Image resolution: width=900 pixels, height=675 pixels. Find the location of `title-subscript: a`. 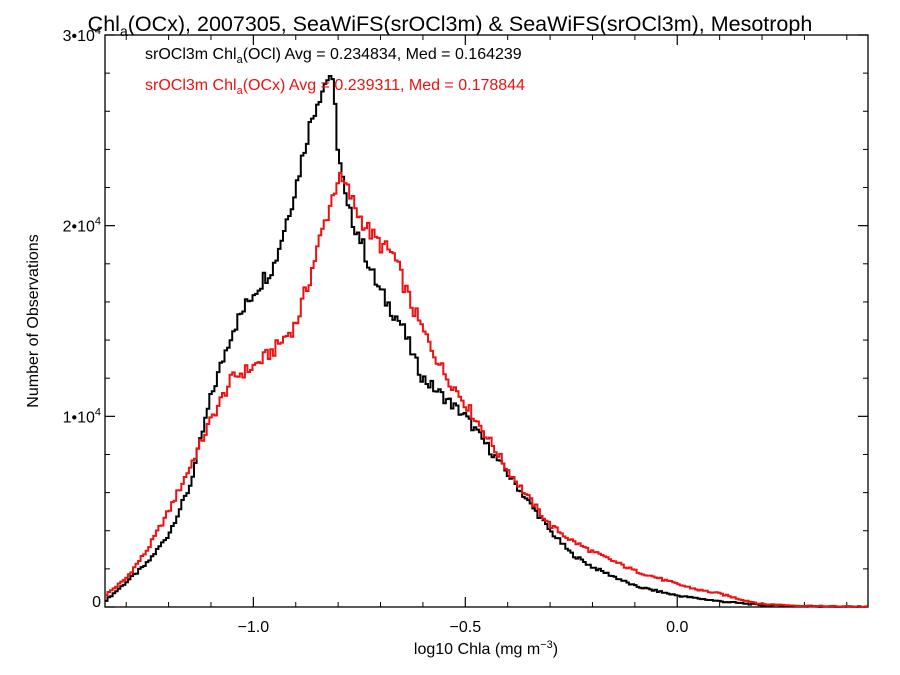

title-subscript: a is located at coordinates (124, 31).